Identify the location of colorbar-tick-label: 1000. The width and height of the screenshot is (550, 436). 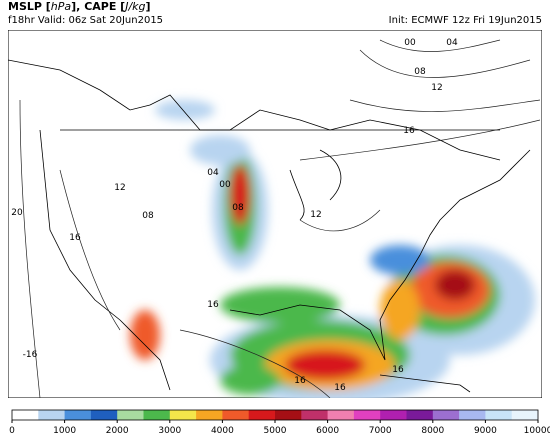
(64, 431).